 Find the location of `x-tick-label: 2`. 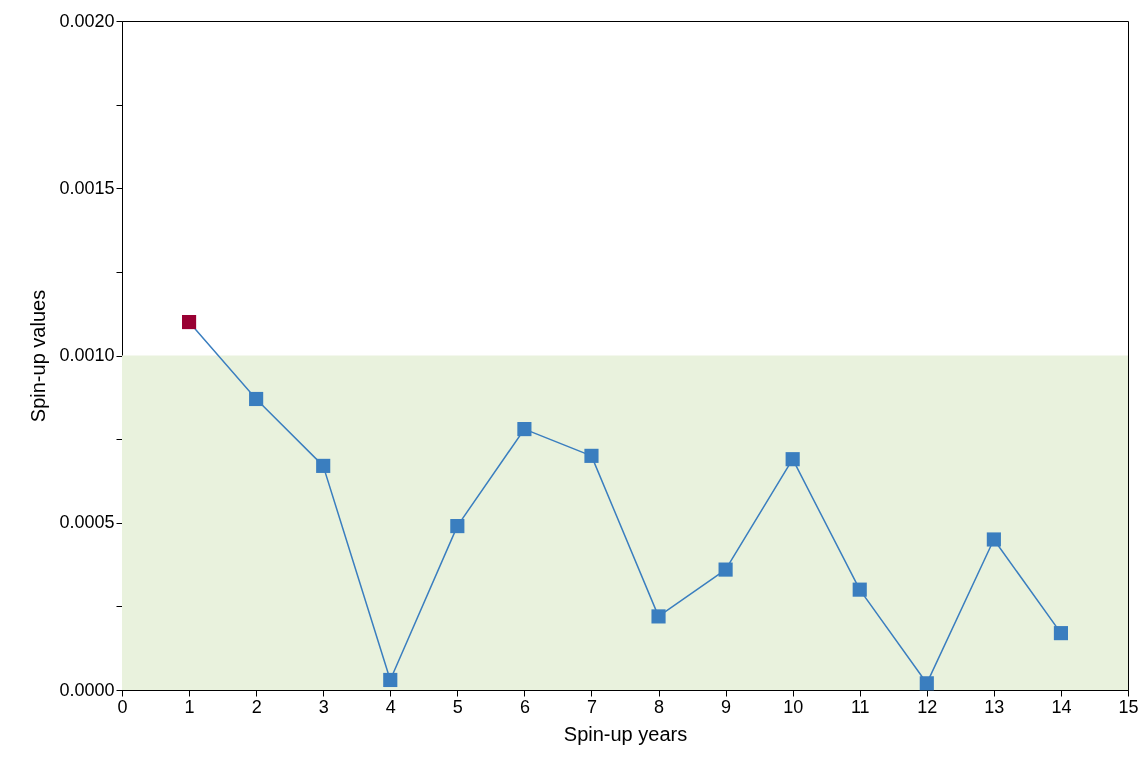

x-tick-label: 2 is located at coordinates (256, 706).